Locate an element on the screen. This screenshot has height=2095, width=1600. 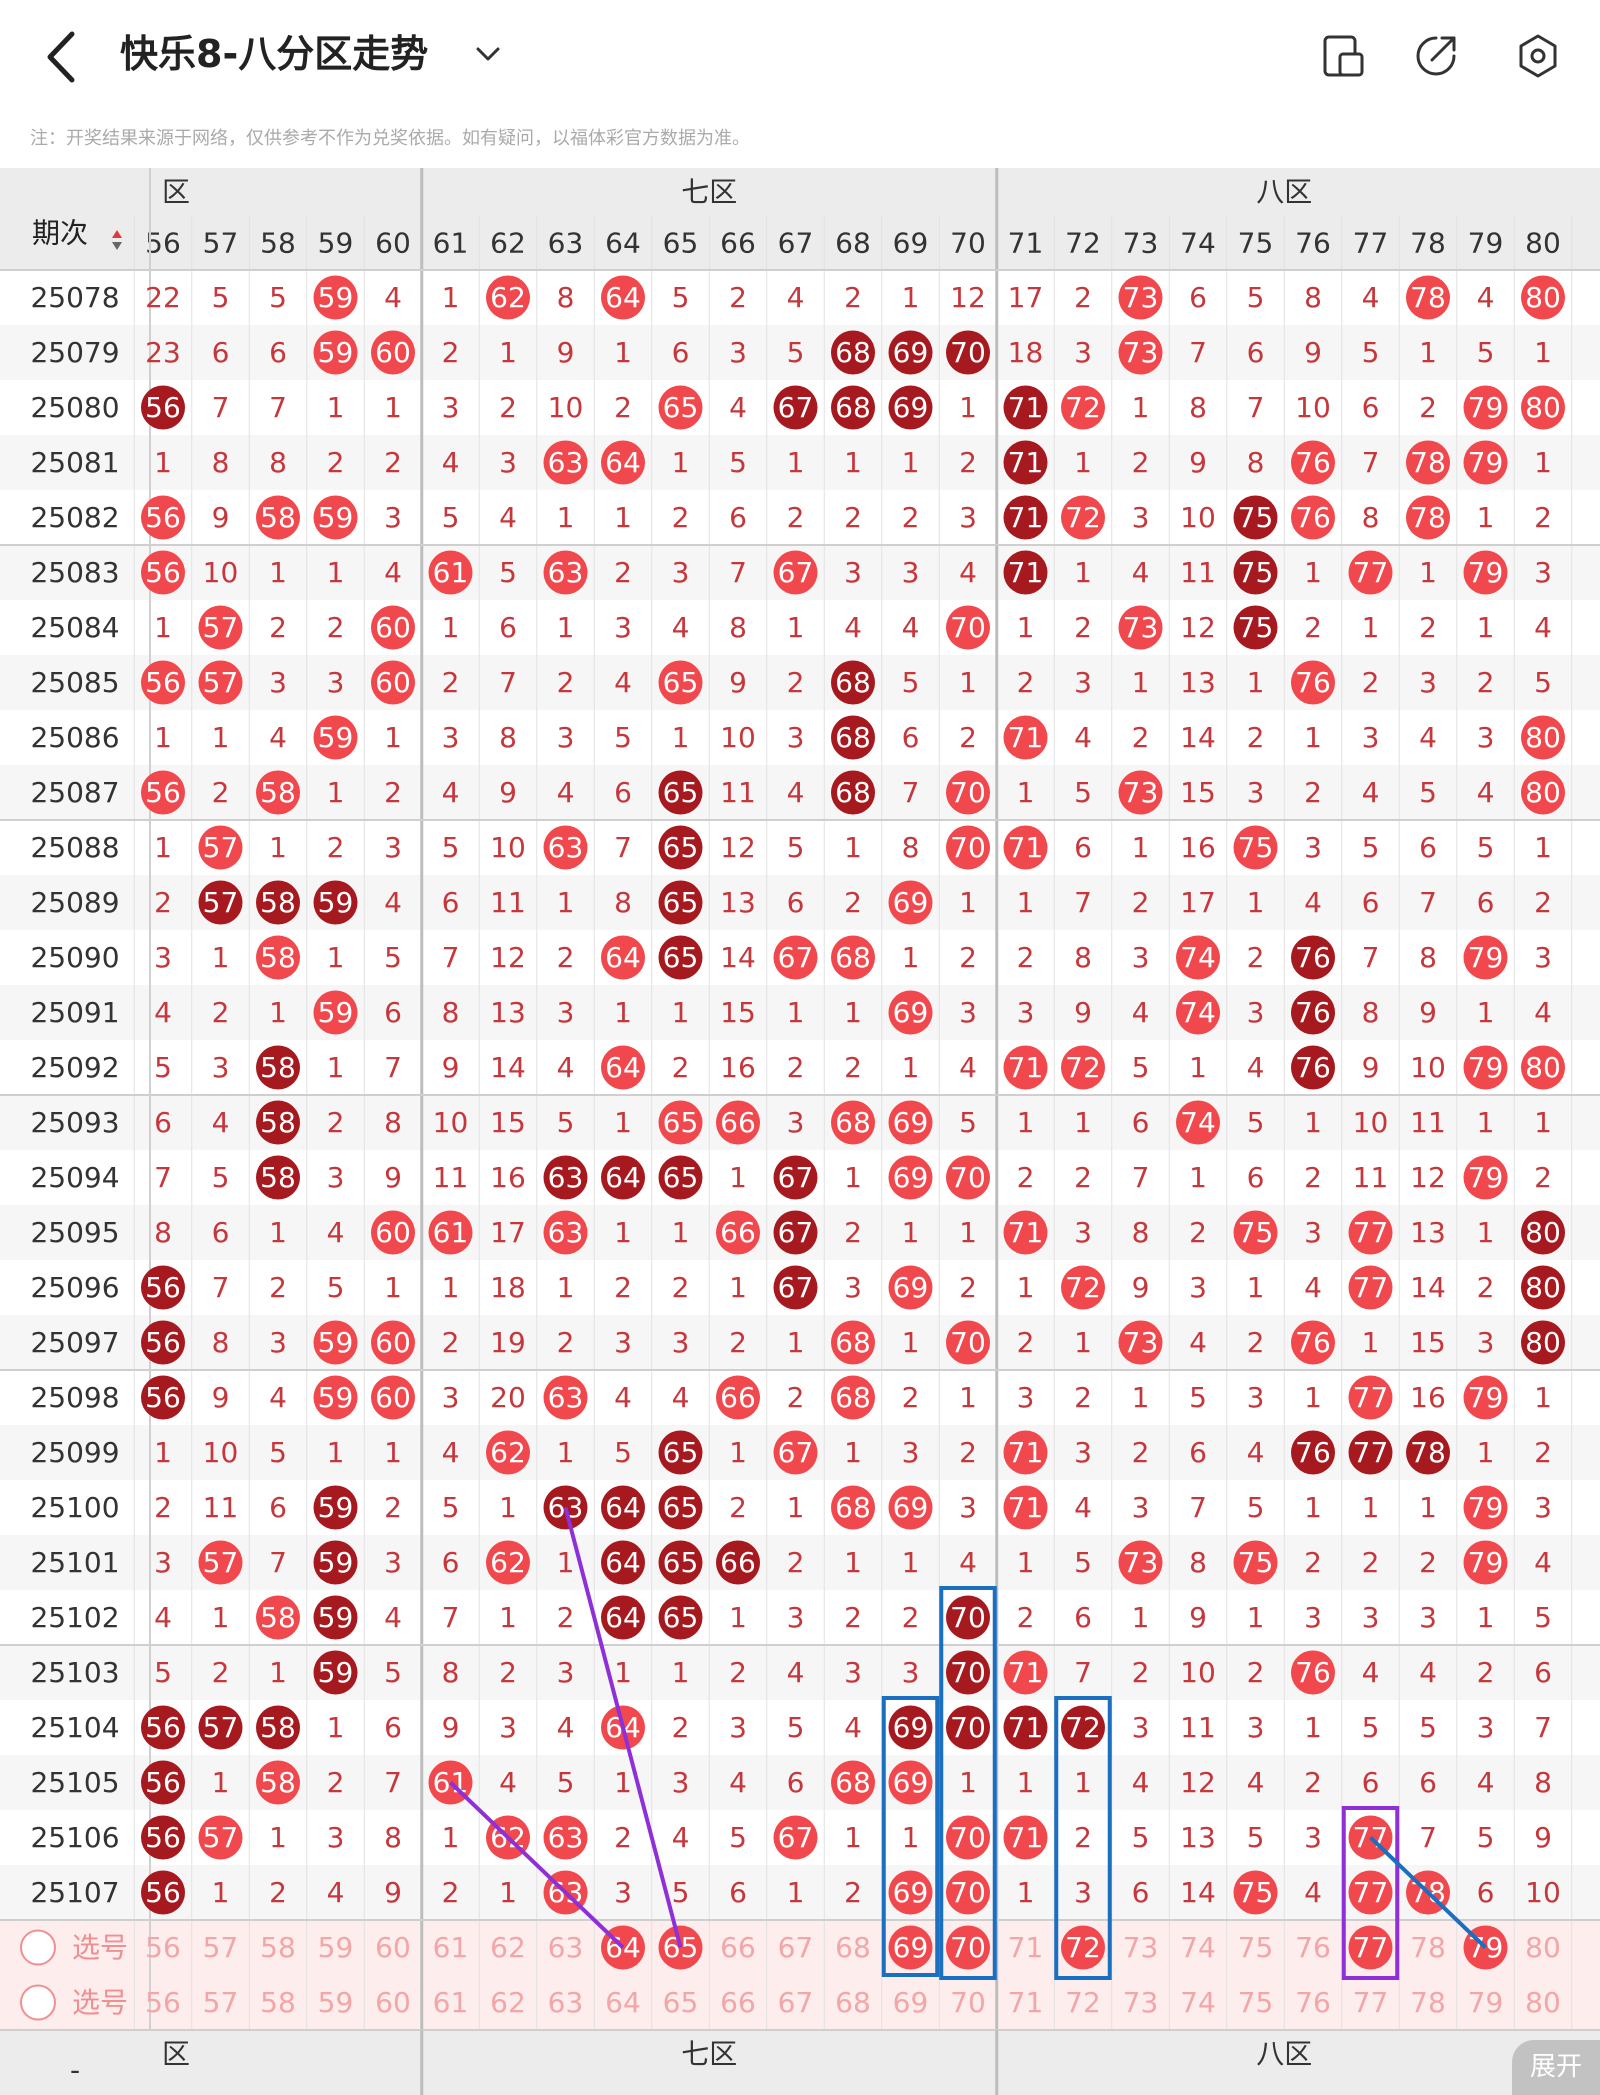
column-number: 80 is located at coordinates (1543, 243).